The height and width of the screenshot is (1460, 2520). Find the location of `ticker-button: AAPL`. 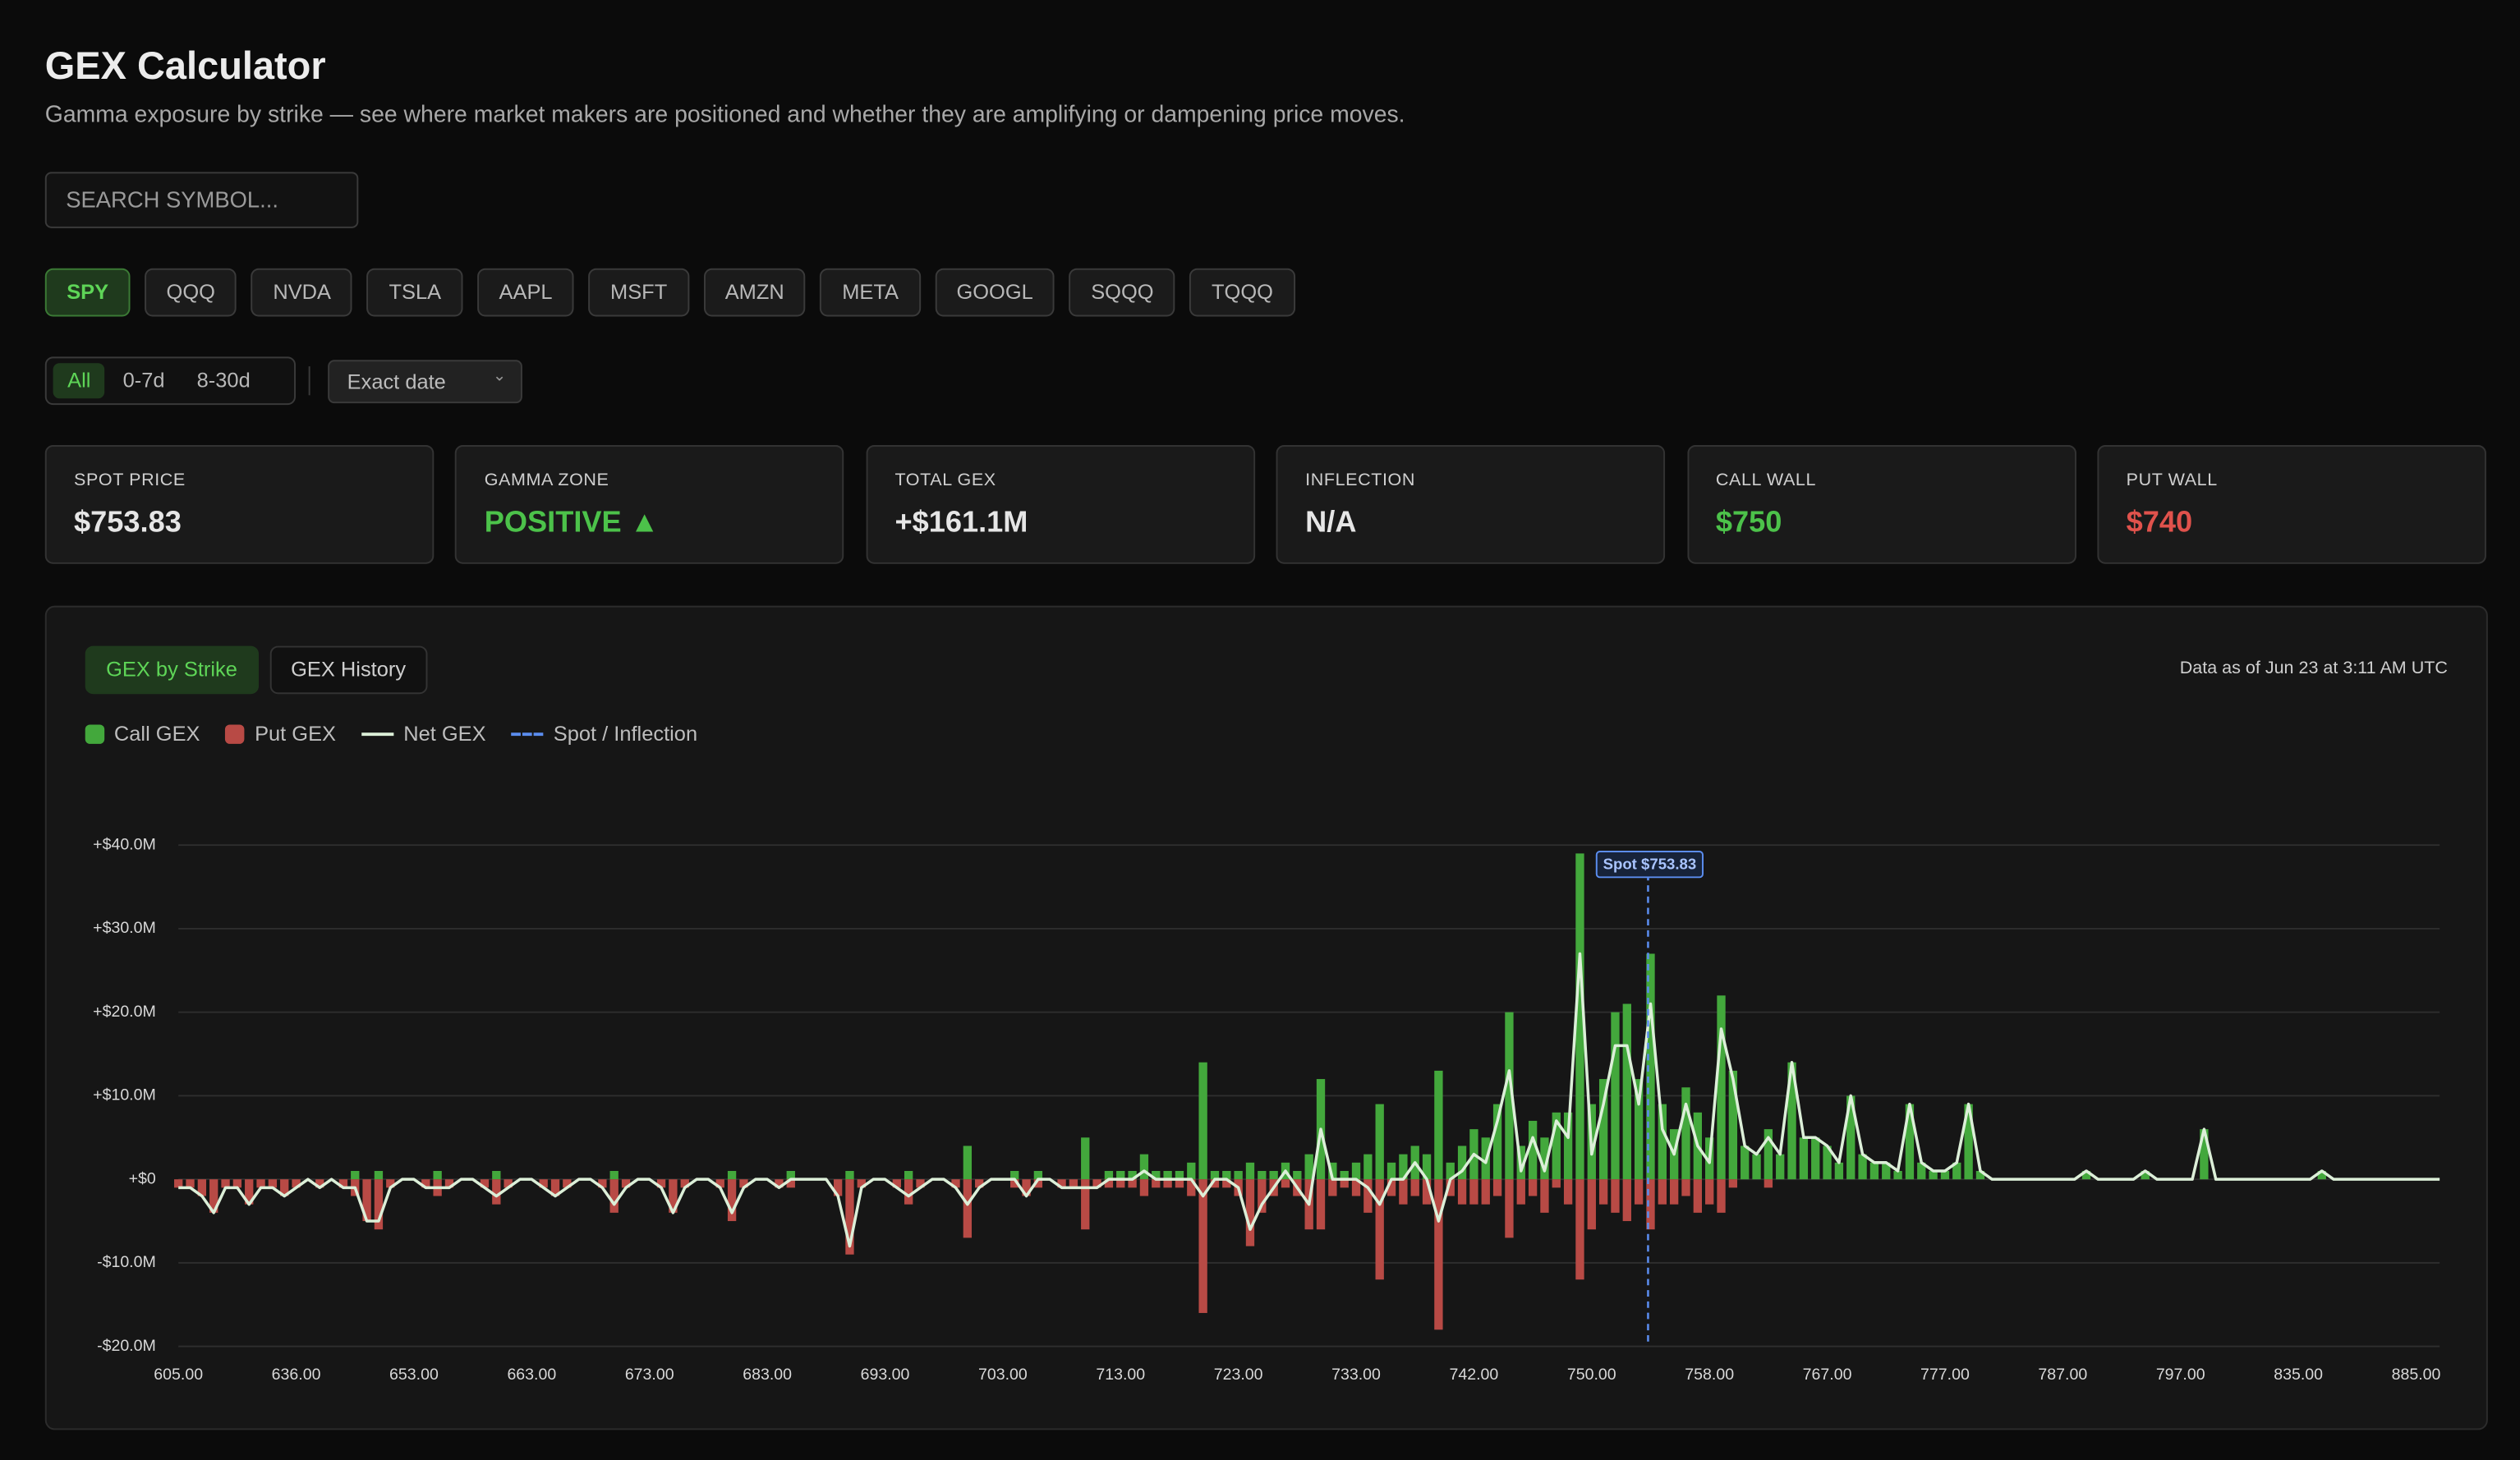

ticker-button: AAPL is located at coordinates (526, 292).